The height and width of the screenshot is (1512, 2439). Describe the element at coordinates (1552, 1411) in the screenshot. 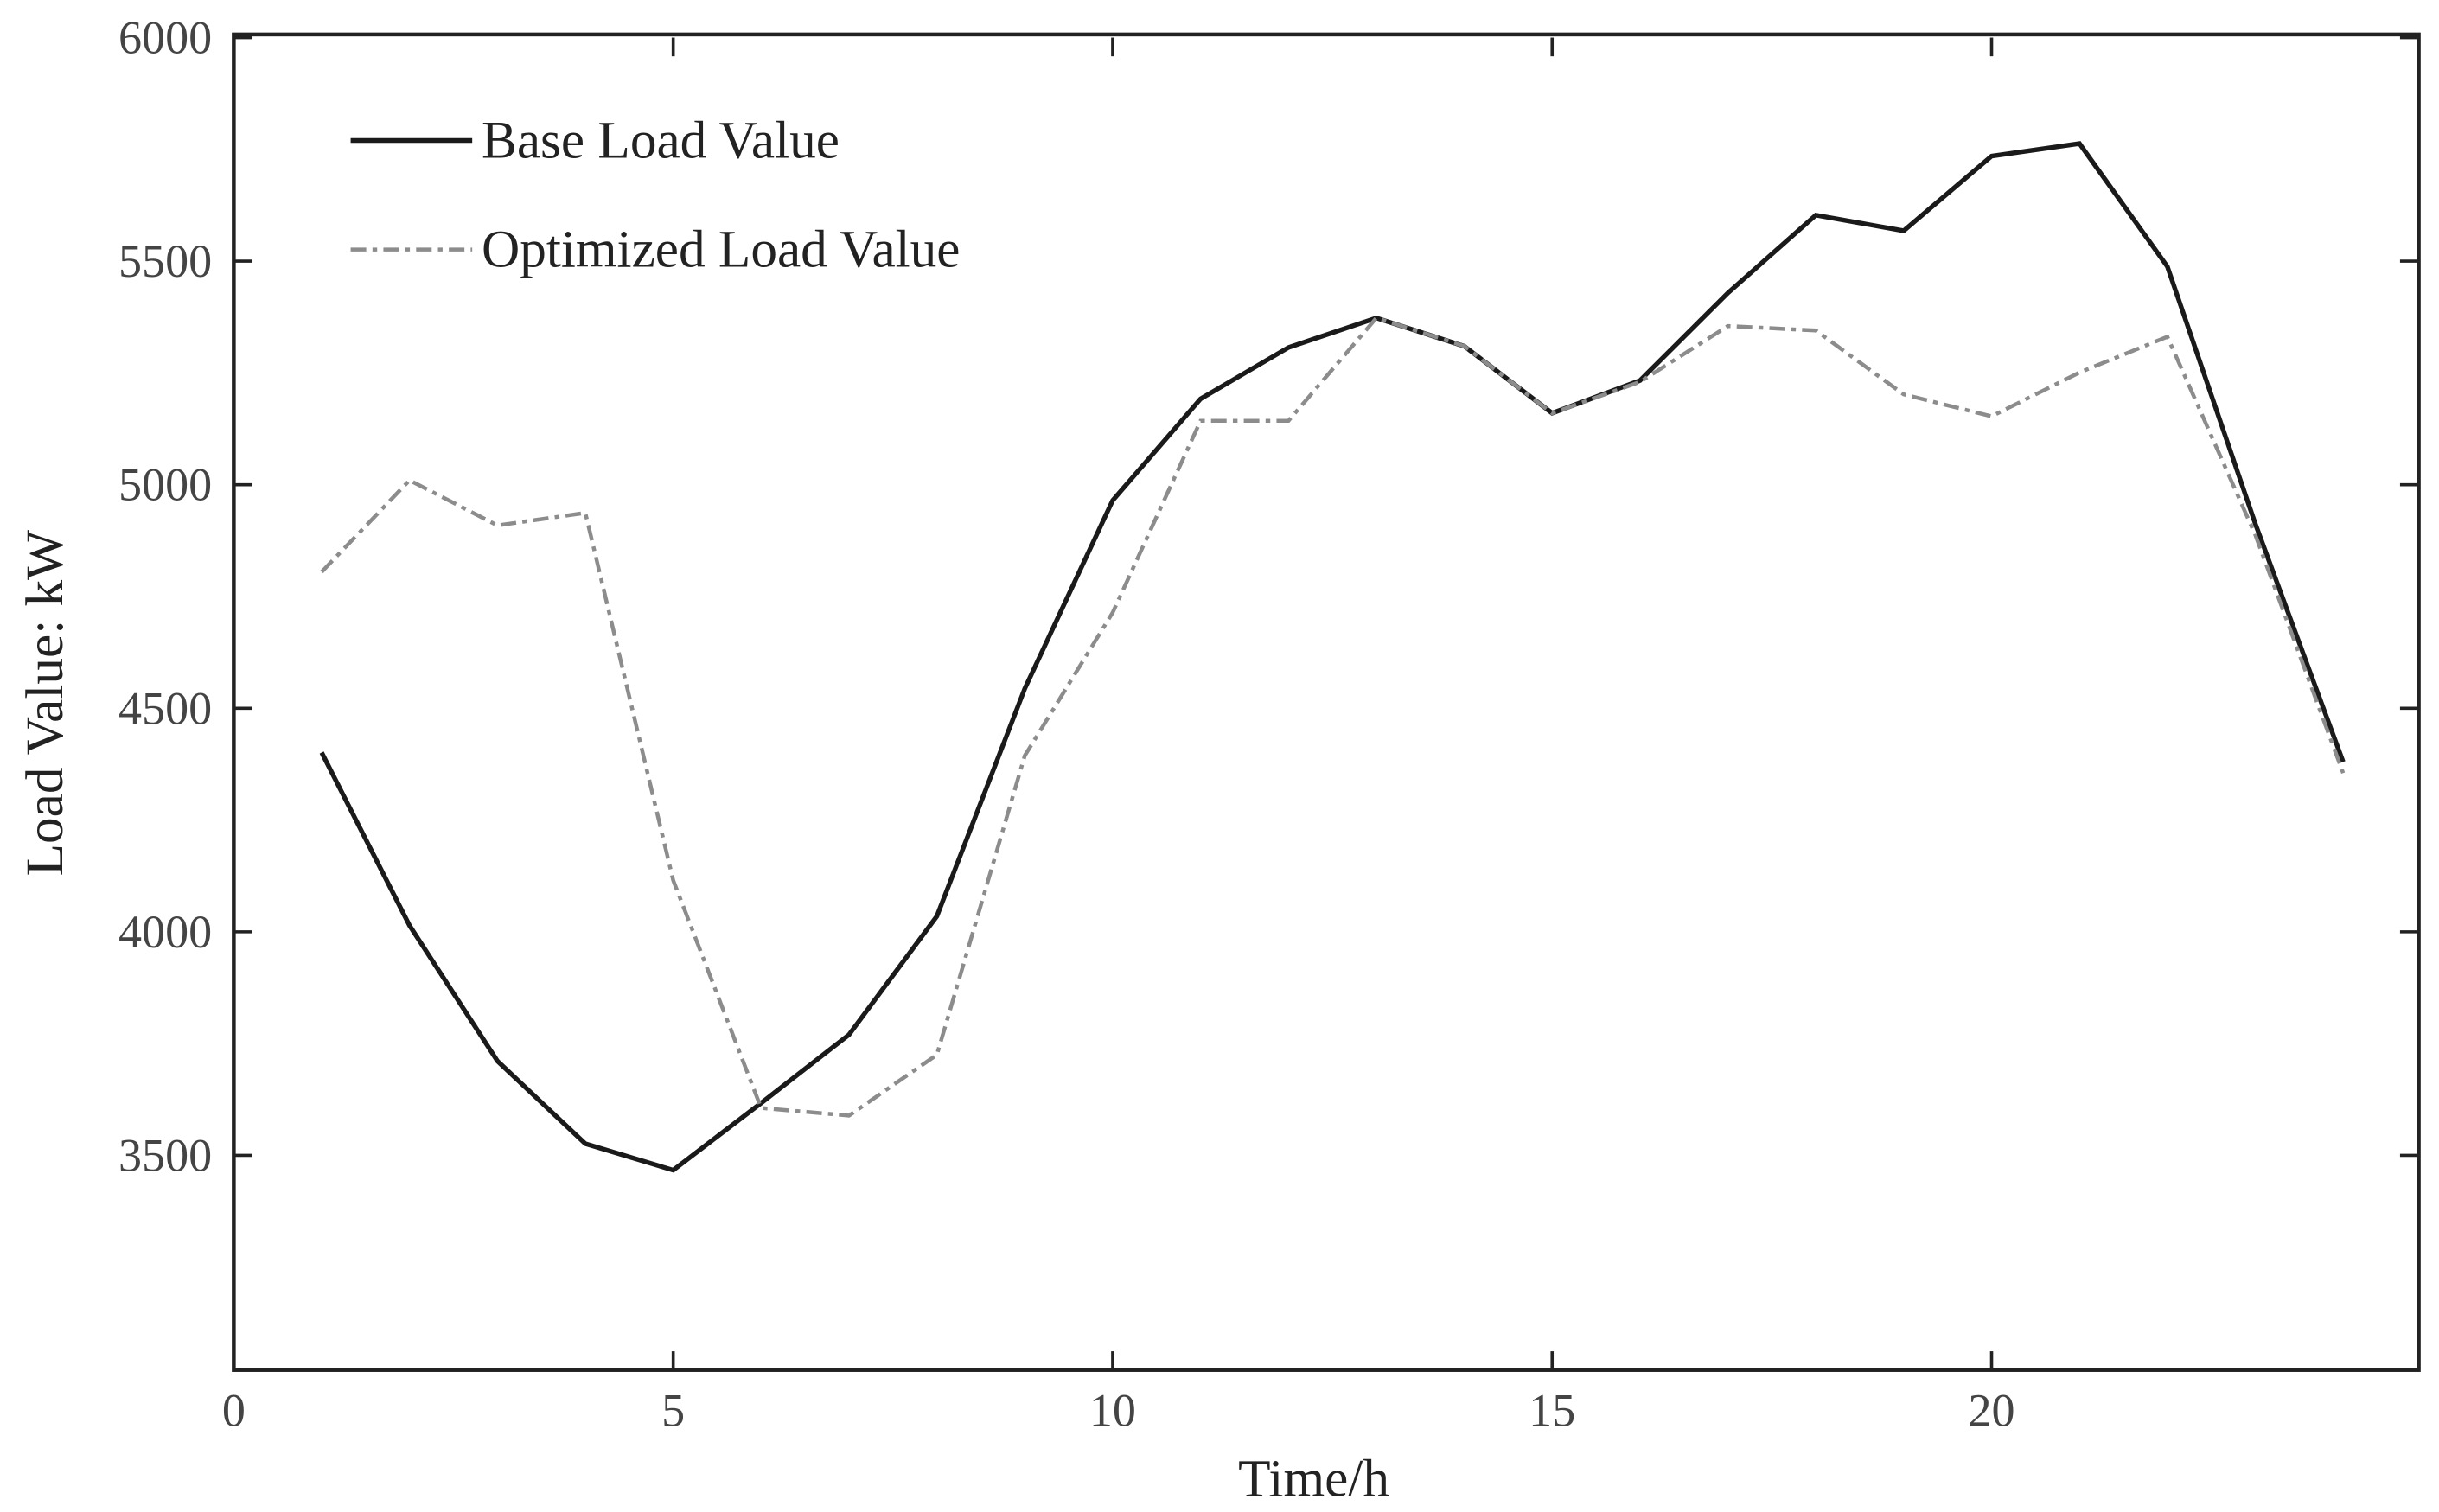

I see `x-tick-label: 15` at that location.